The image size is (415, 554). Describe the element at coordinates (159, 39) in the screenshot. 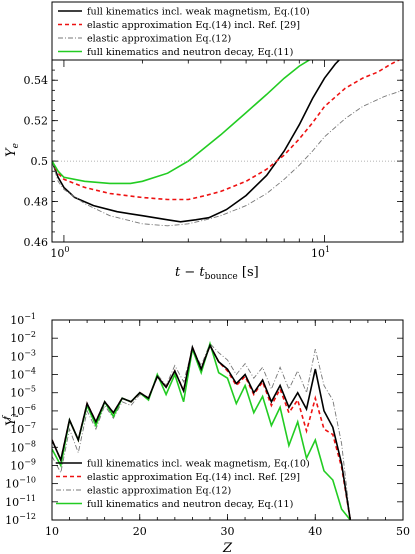

I see `ye-legend-label: elastic approximation Eq.(12)` at that location.